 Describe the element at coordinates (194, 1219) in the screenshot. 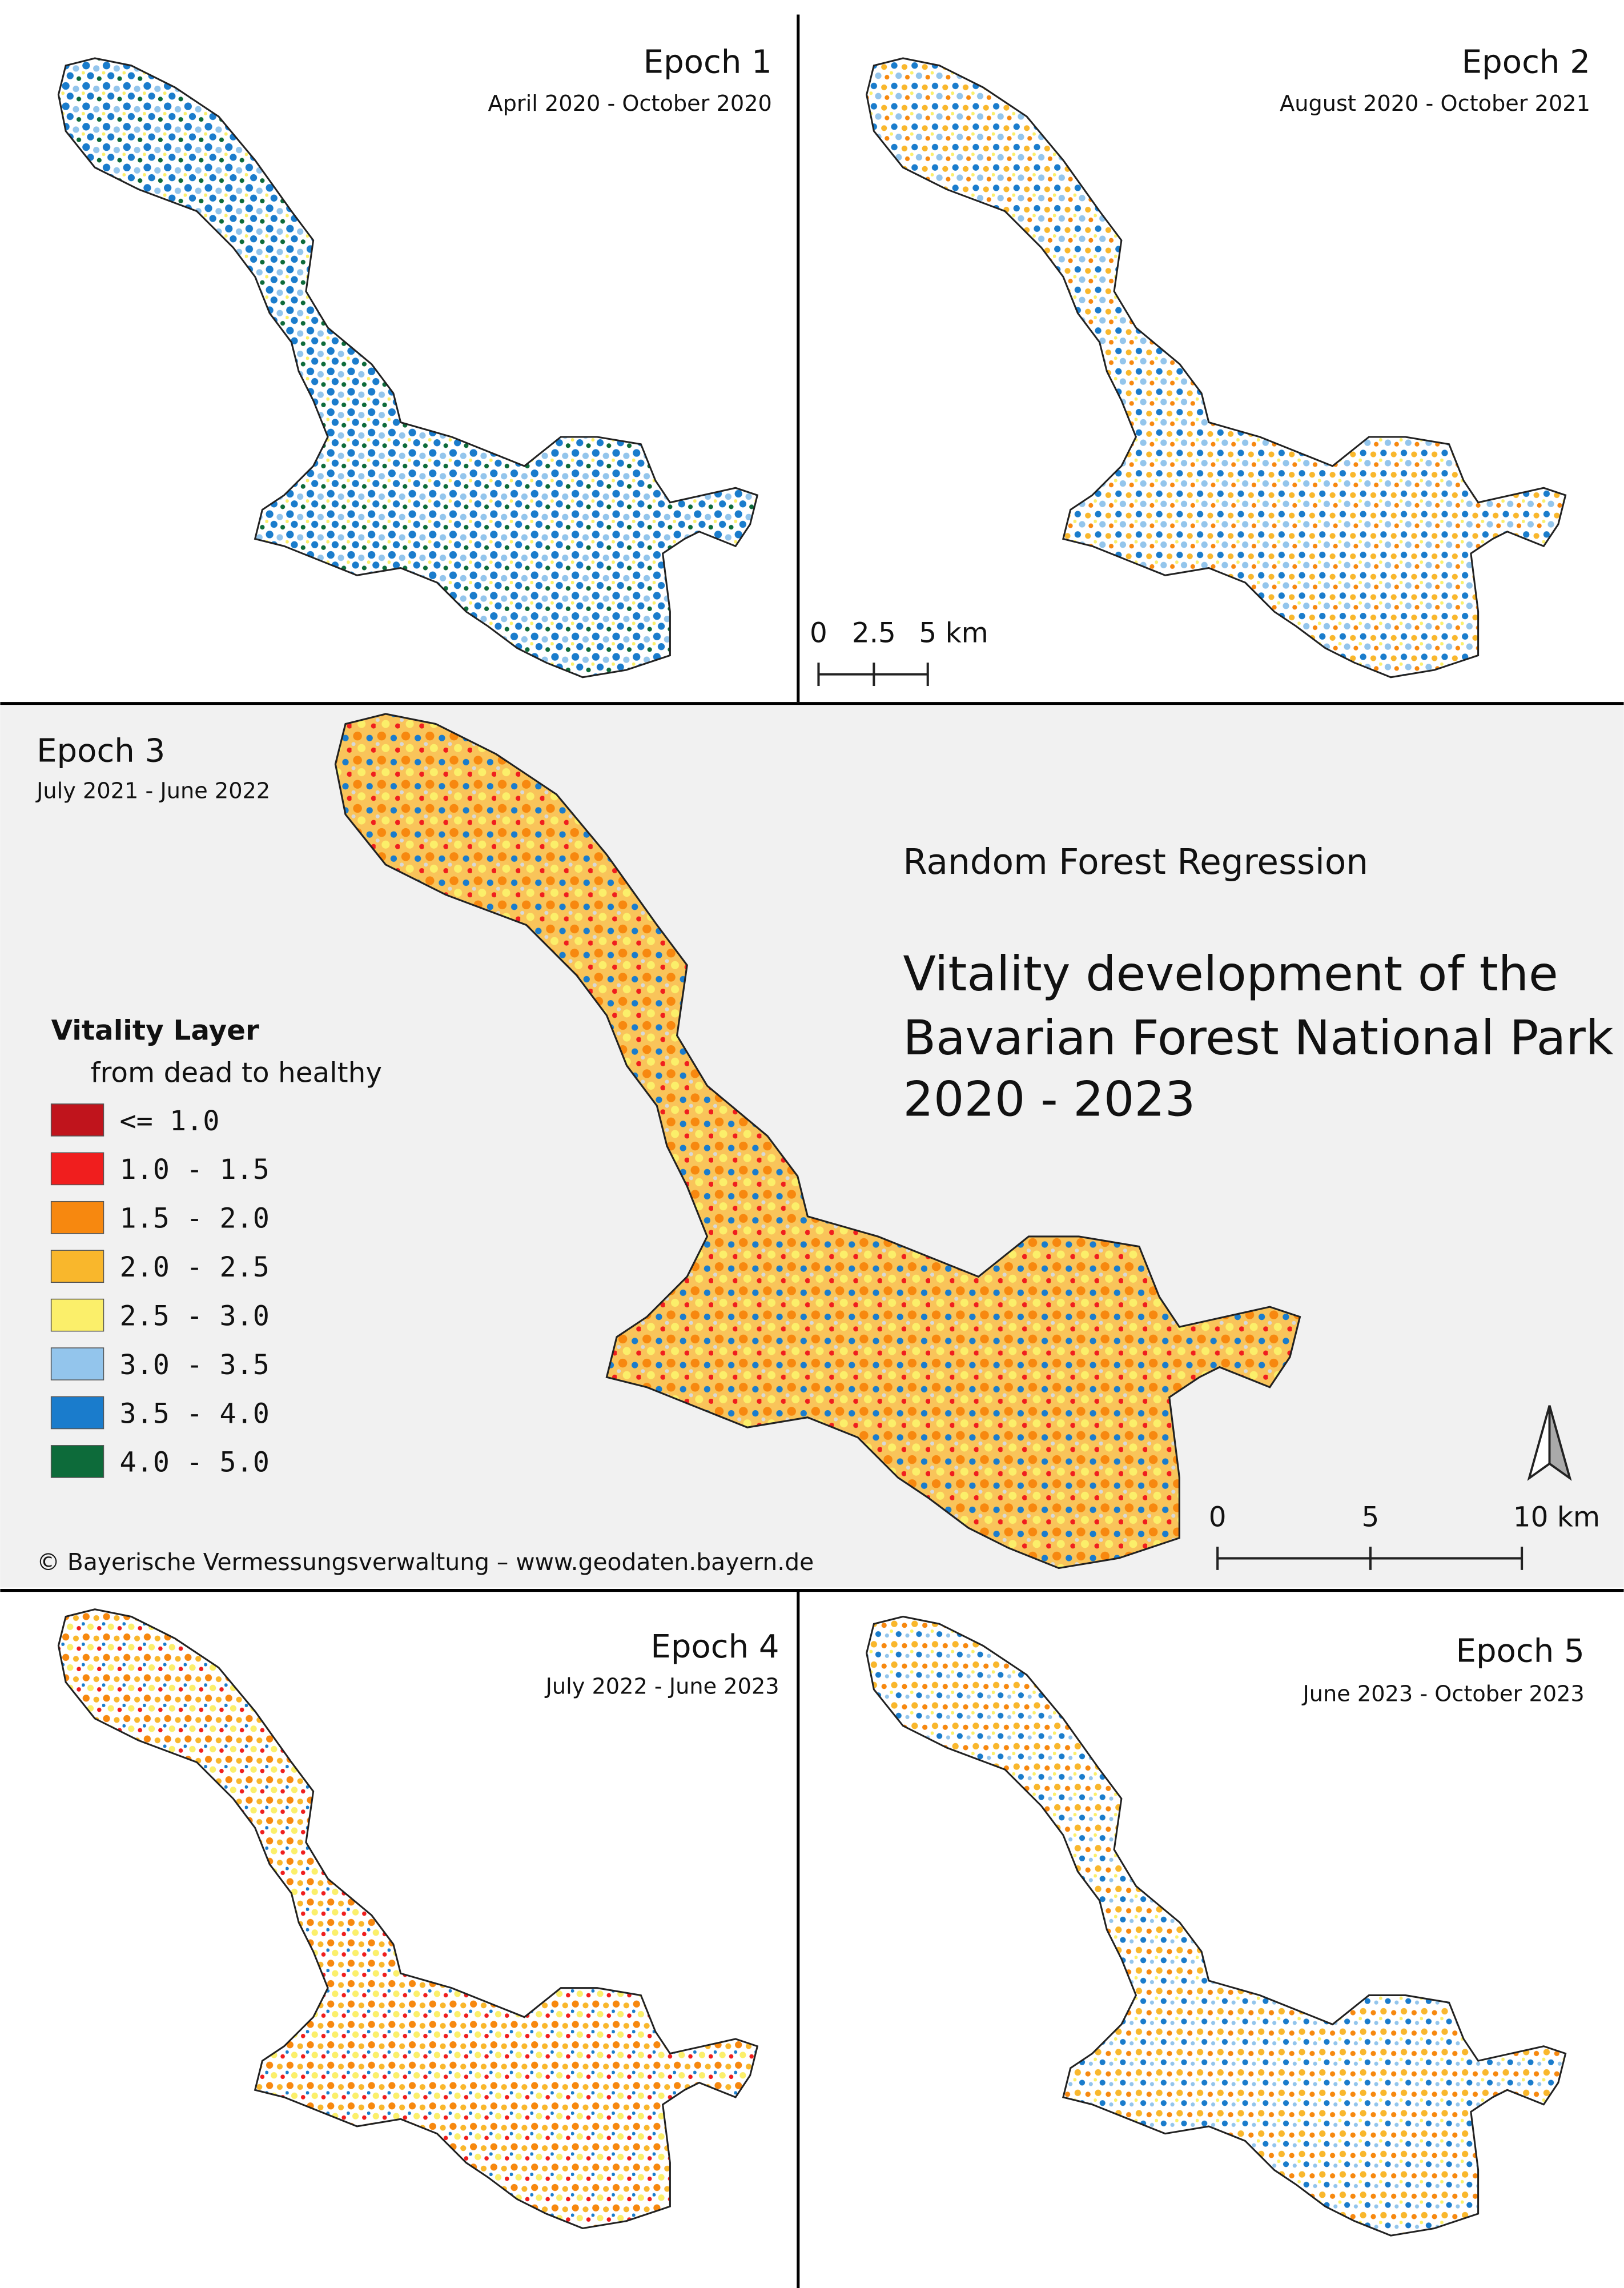

I see `legend-label: 1.5 - 2.0` at that location.